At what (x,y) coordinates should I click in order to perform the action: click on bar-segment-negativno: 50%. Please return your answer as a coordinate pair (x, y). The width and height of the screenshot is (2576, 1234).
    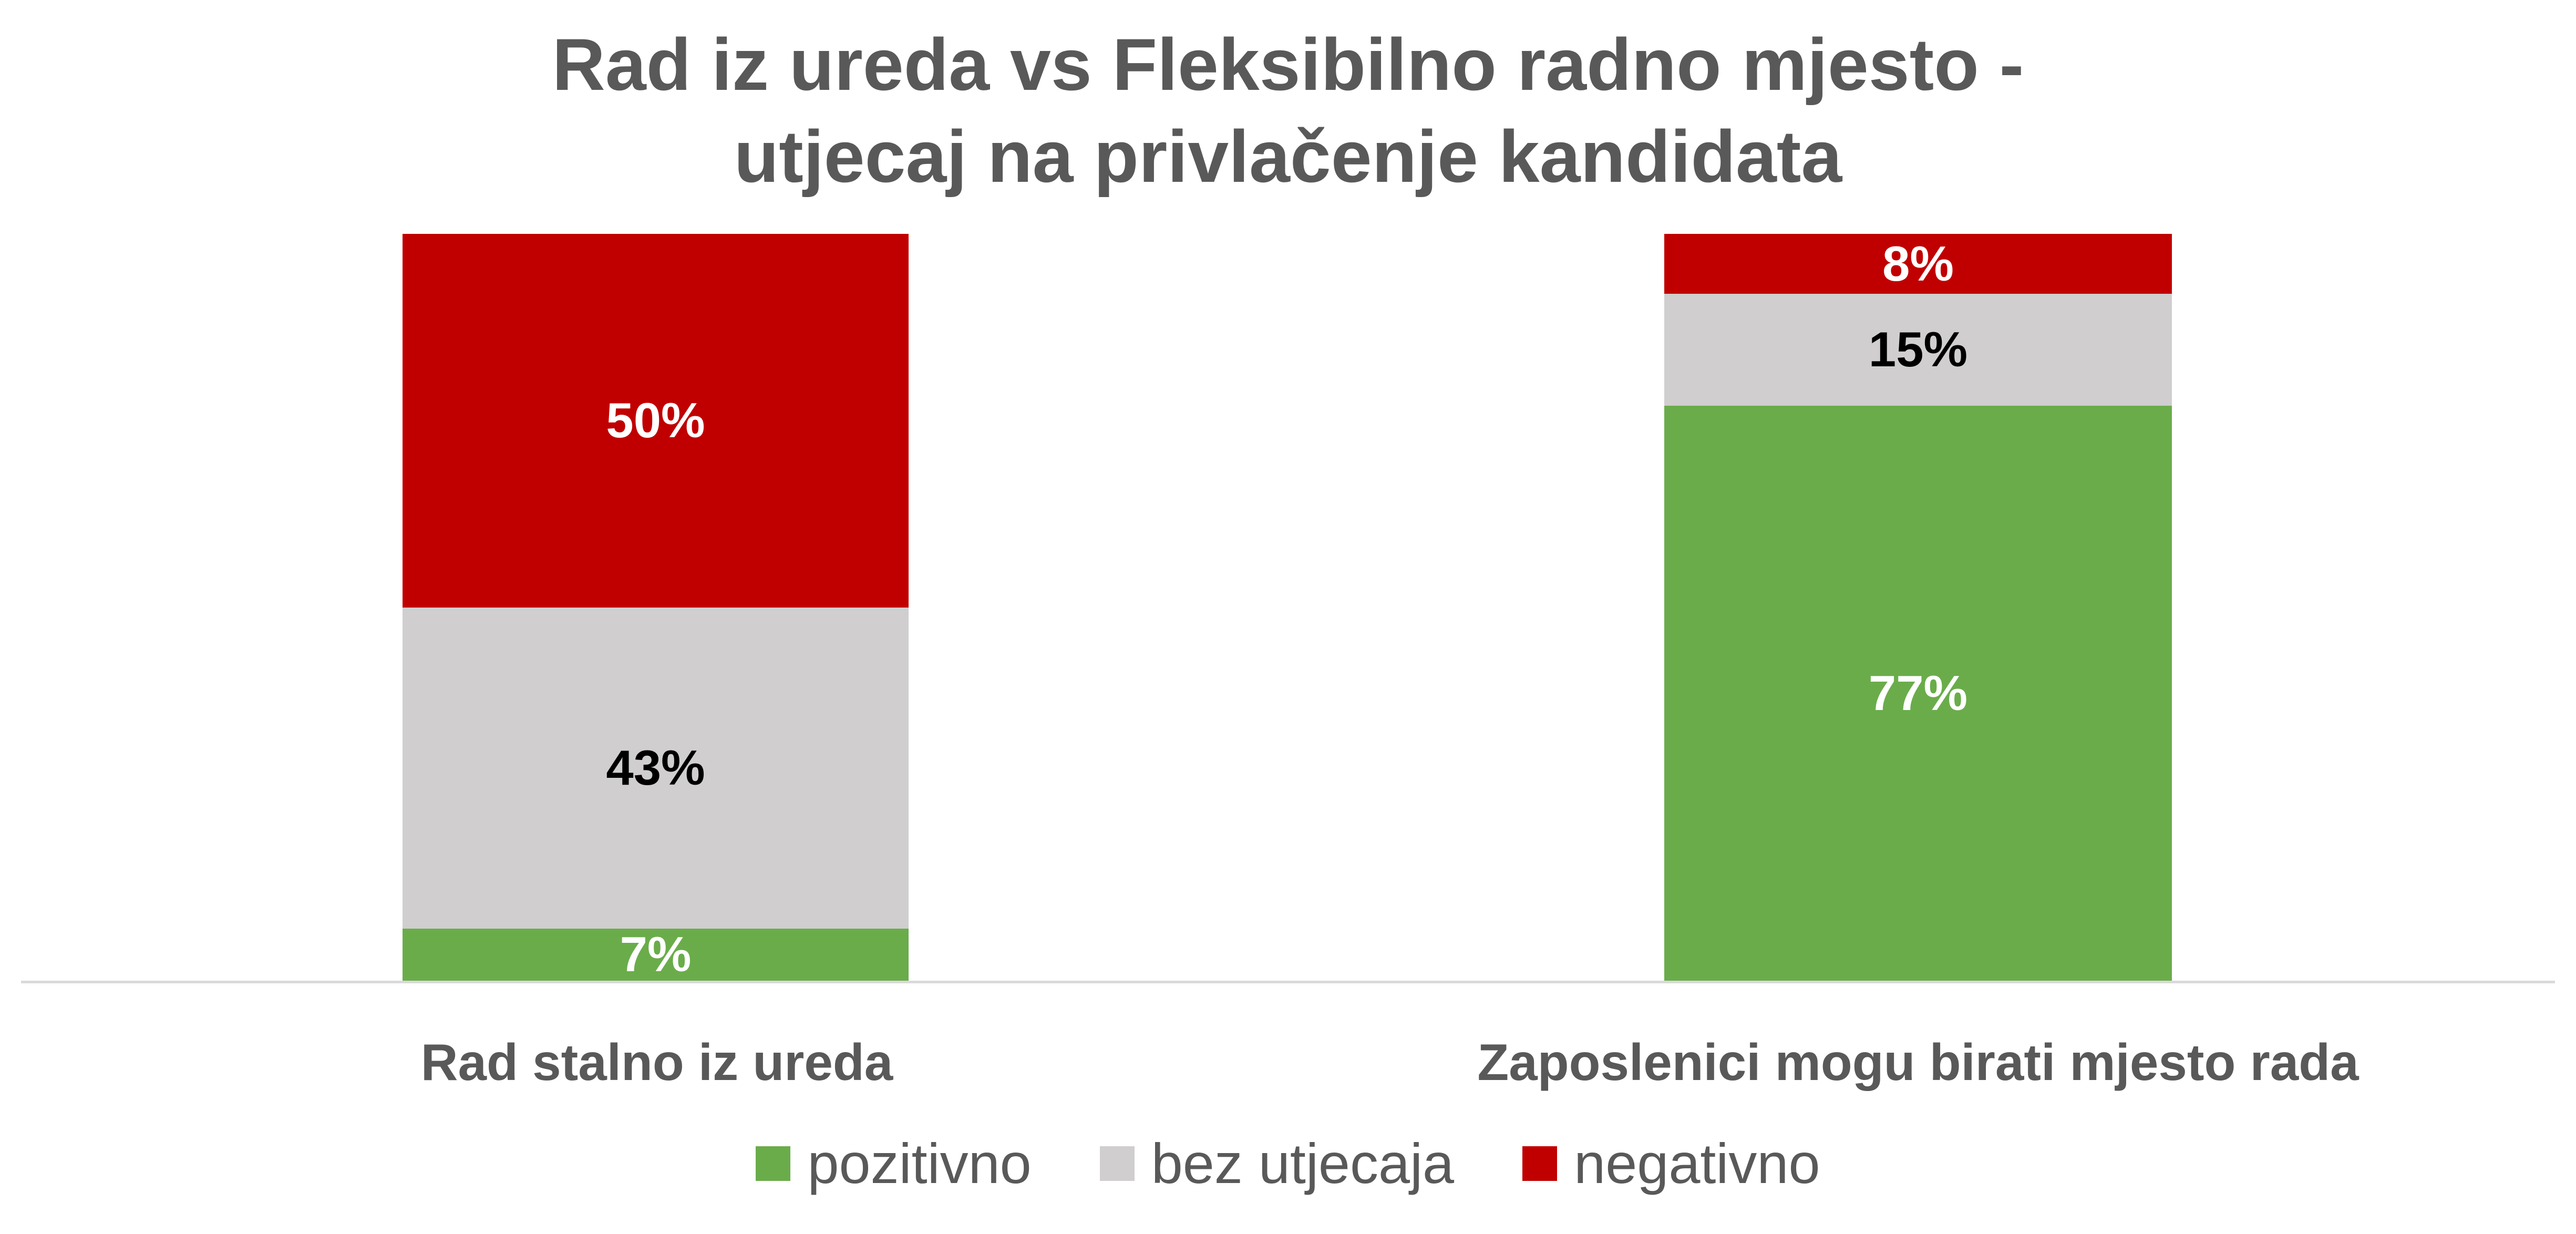
    Looking at the image, I should click on (656, 421).